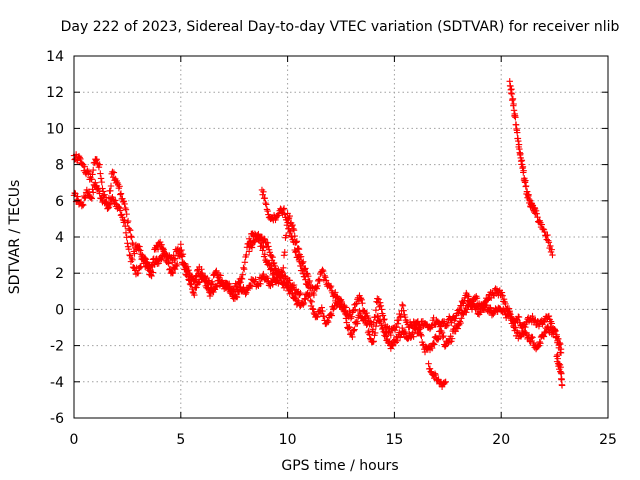  I want to click on x-tick-label: 25, so click(608, 440).